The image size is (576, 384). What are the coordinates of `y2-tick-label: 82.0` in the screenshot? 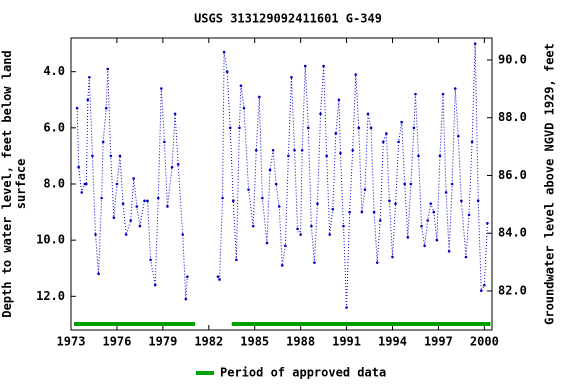 It's located at (512, 291).